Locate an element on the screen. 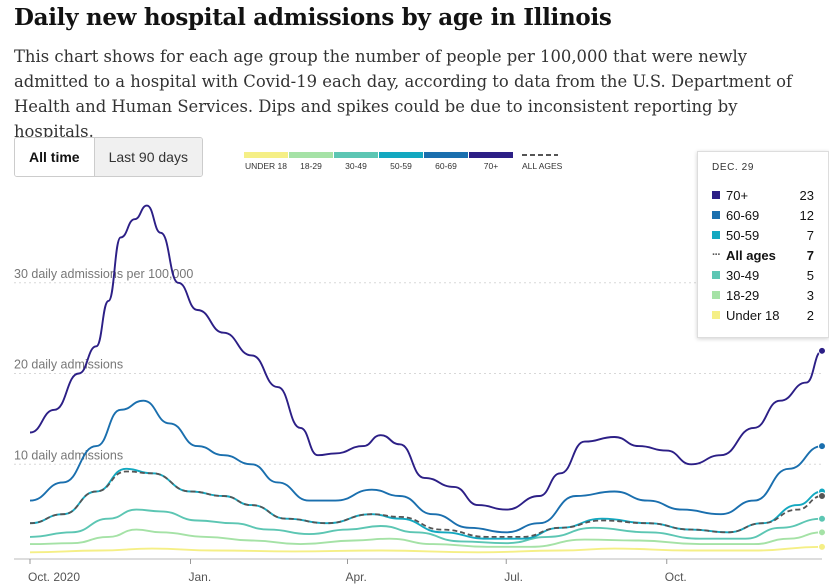 This screenshot has width=829, height=586. tooltip-label: 50-59 is located at coordinates (743, 235).